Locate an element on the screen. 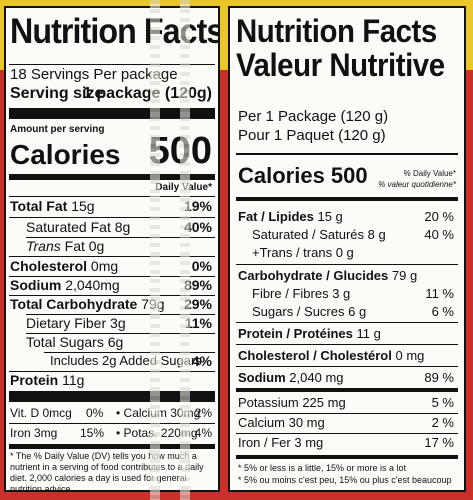 The height and width of the screenshot is (500, 473). us-row-added-sugars: Includes 2g Added Sugars is located at coordinates (126, 360).